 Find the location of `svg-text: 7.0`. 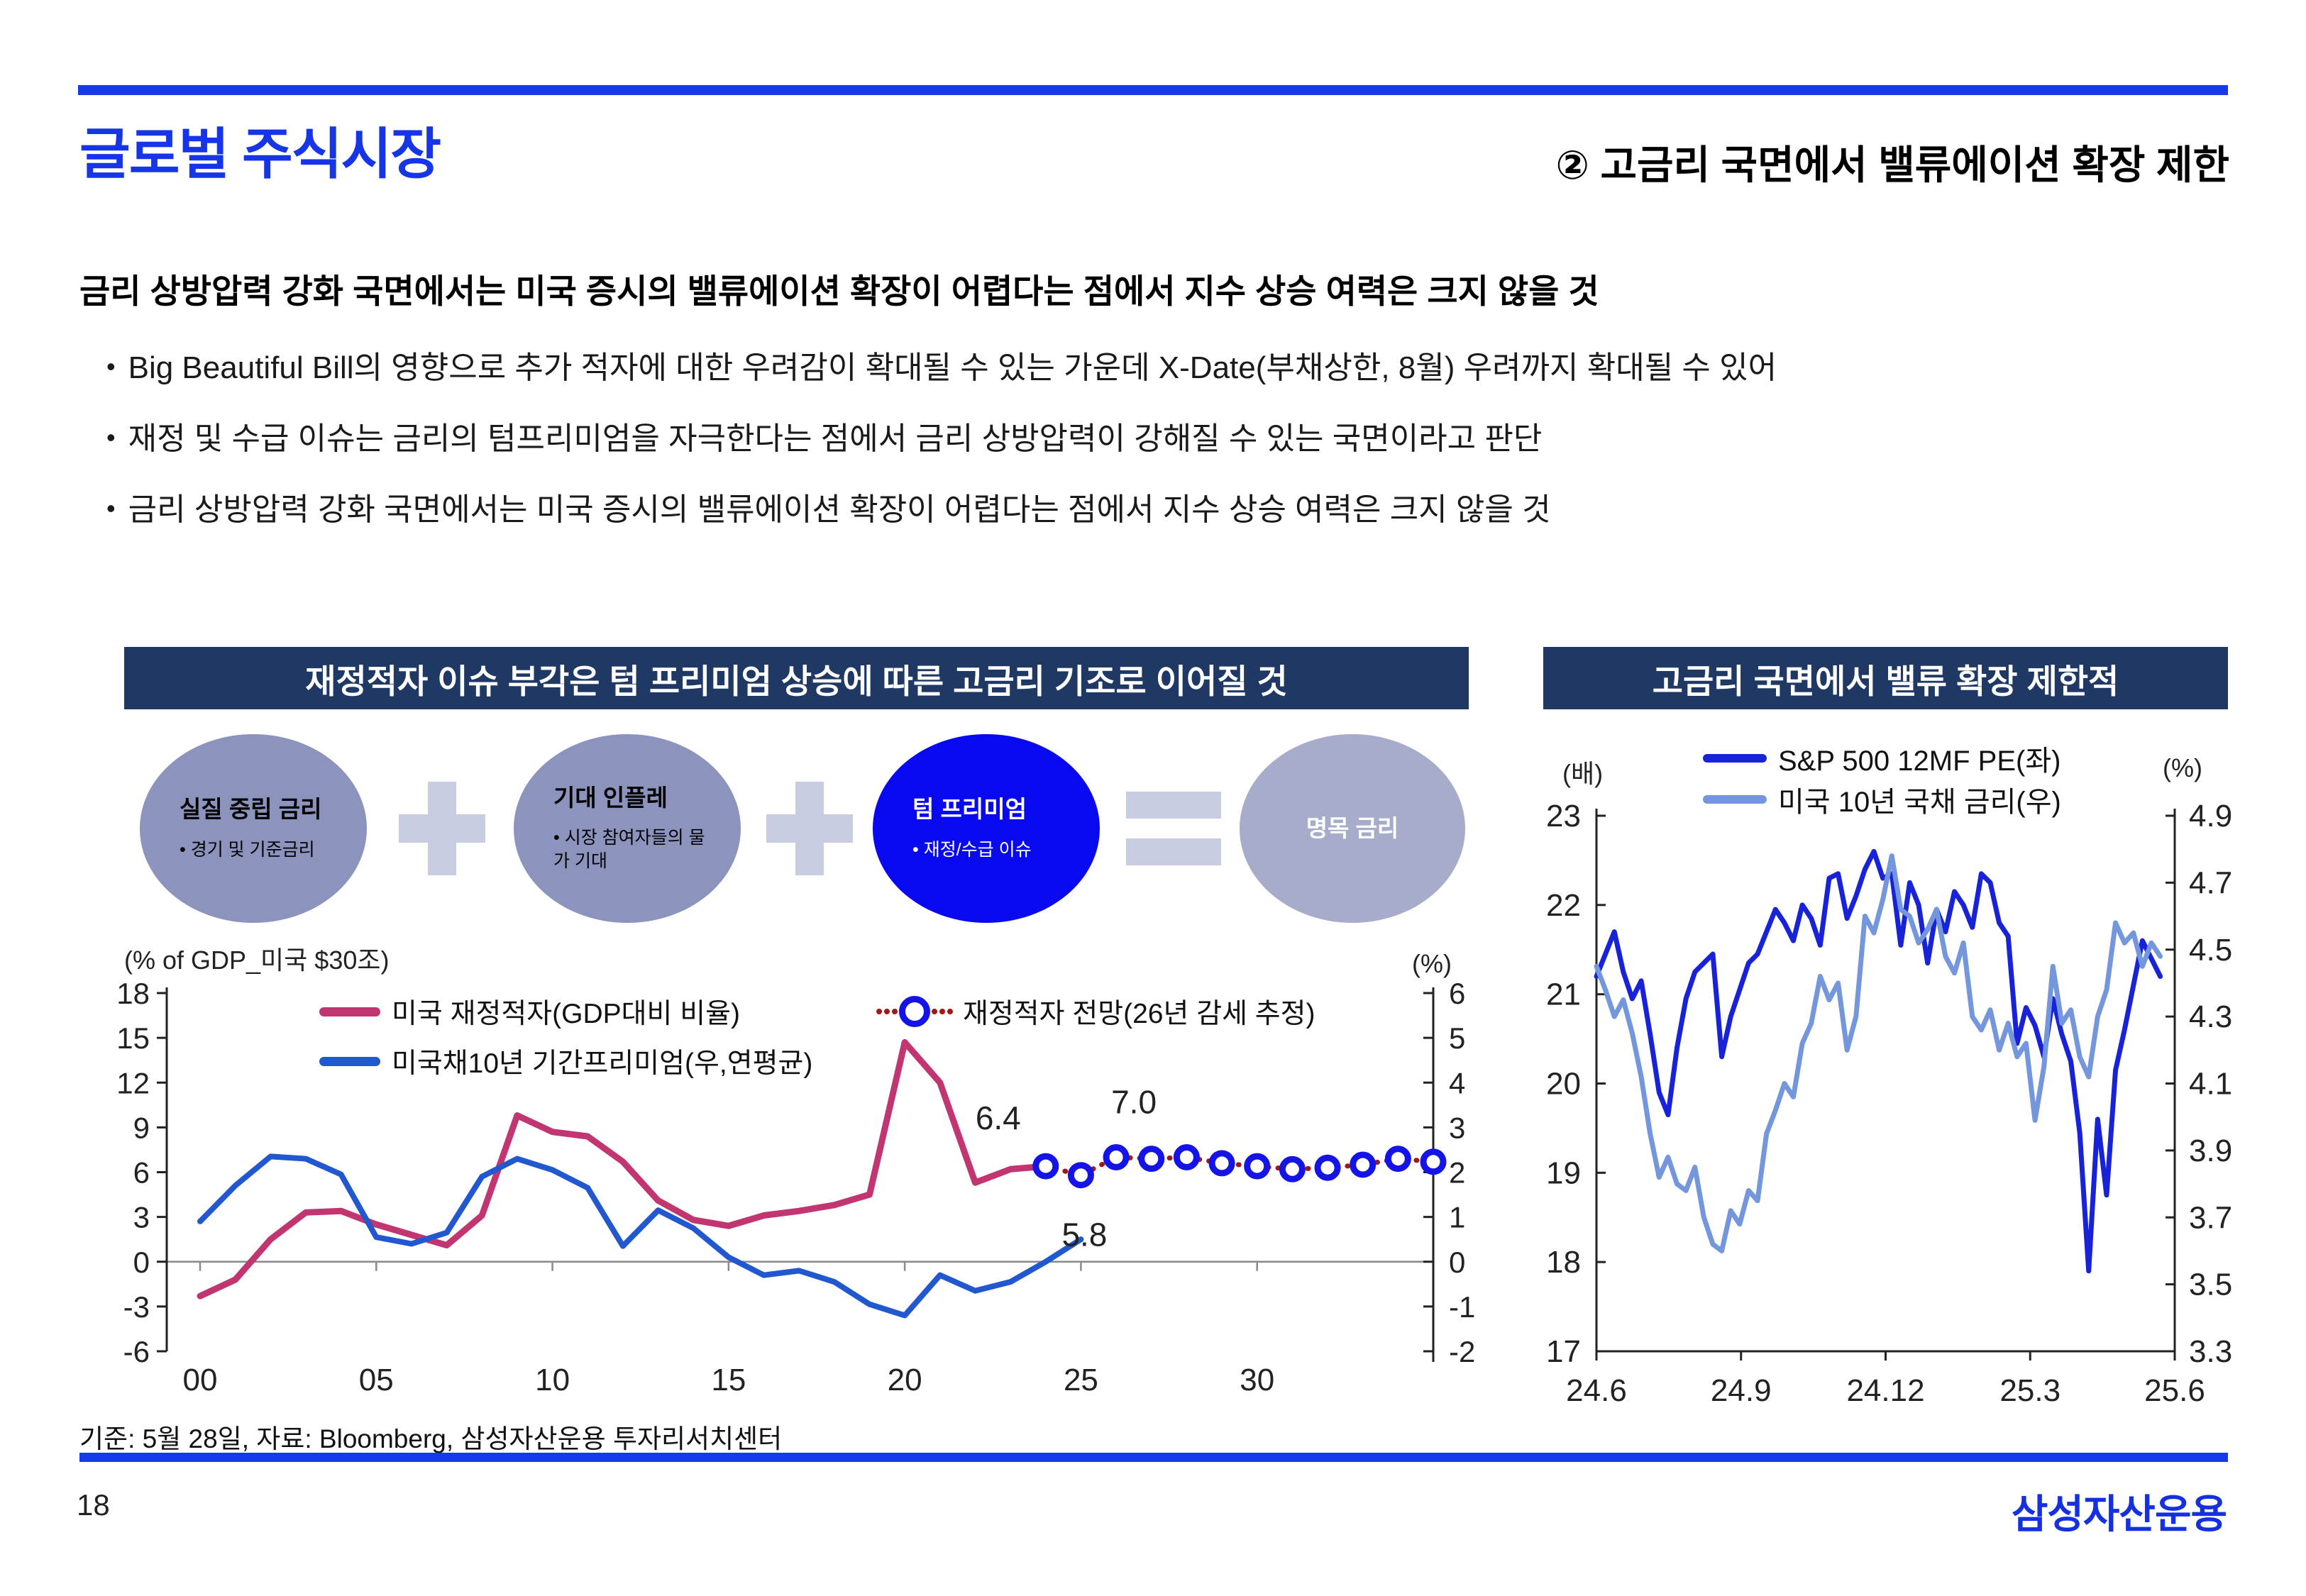

svg-text: 7.0 is located at coordinates (1134, 1101).